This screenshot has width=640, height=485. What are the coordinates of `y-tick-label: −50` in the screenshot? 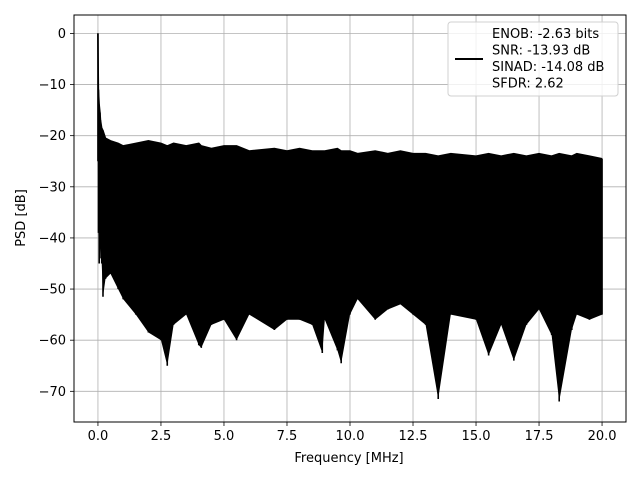 It's located at (52, 290).